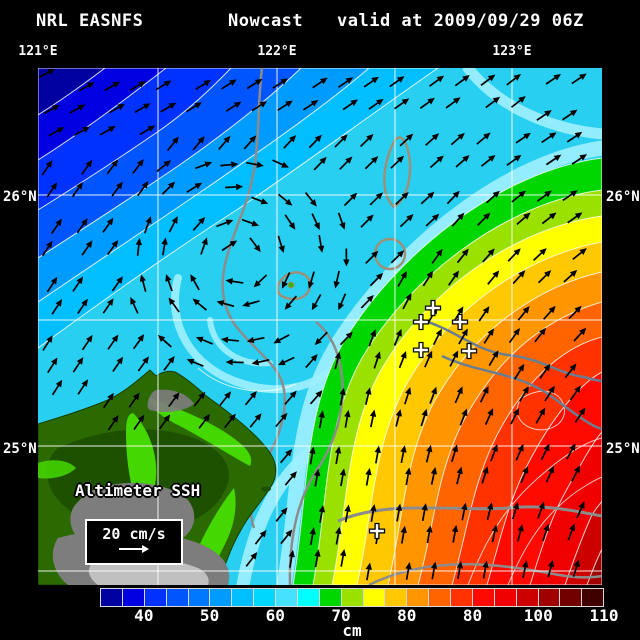 This screenshot has height=640, width=640. Describe the element at coordinates (144, 615) in the screenshot. I see `colorbar-tick-label: 40` at that location.